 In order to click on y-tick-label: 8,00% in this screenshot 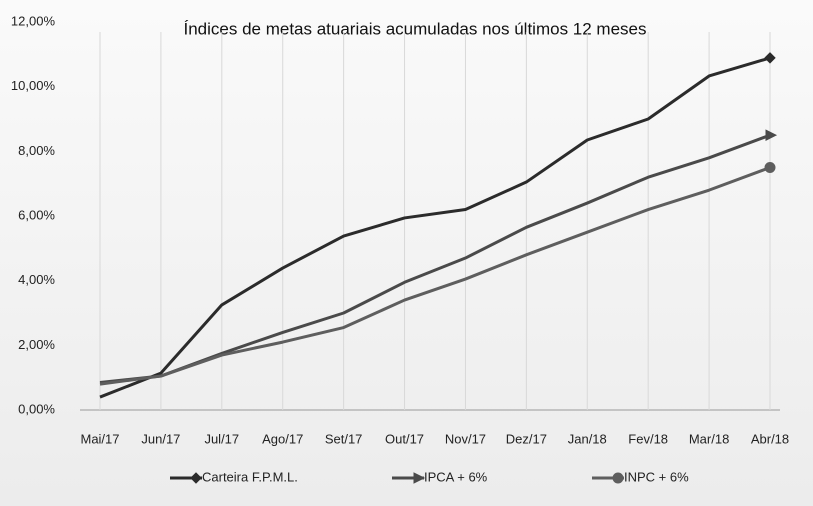, I will do `click(36, 150)`.